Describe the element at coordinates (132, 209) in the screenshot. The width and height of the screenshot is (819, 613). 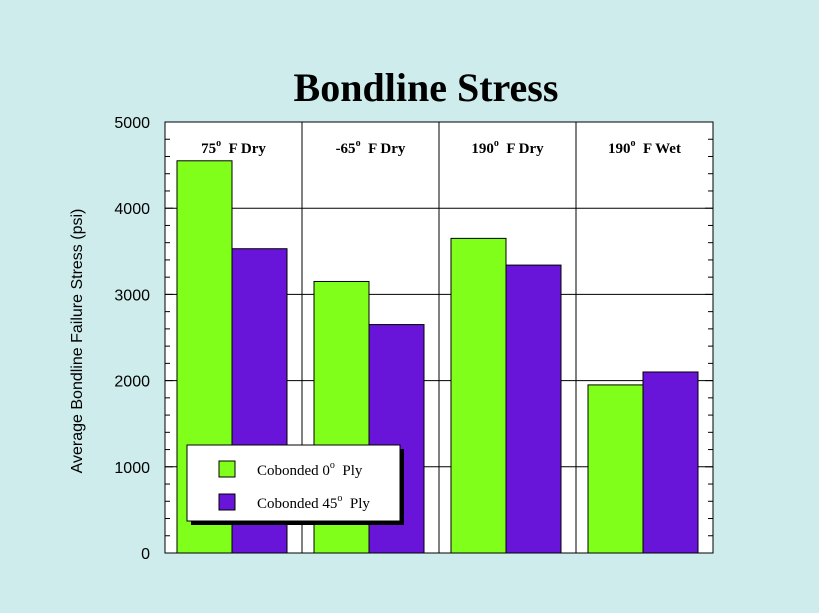
I see `y-tick-label: 4000` at that location.